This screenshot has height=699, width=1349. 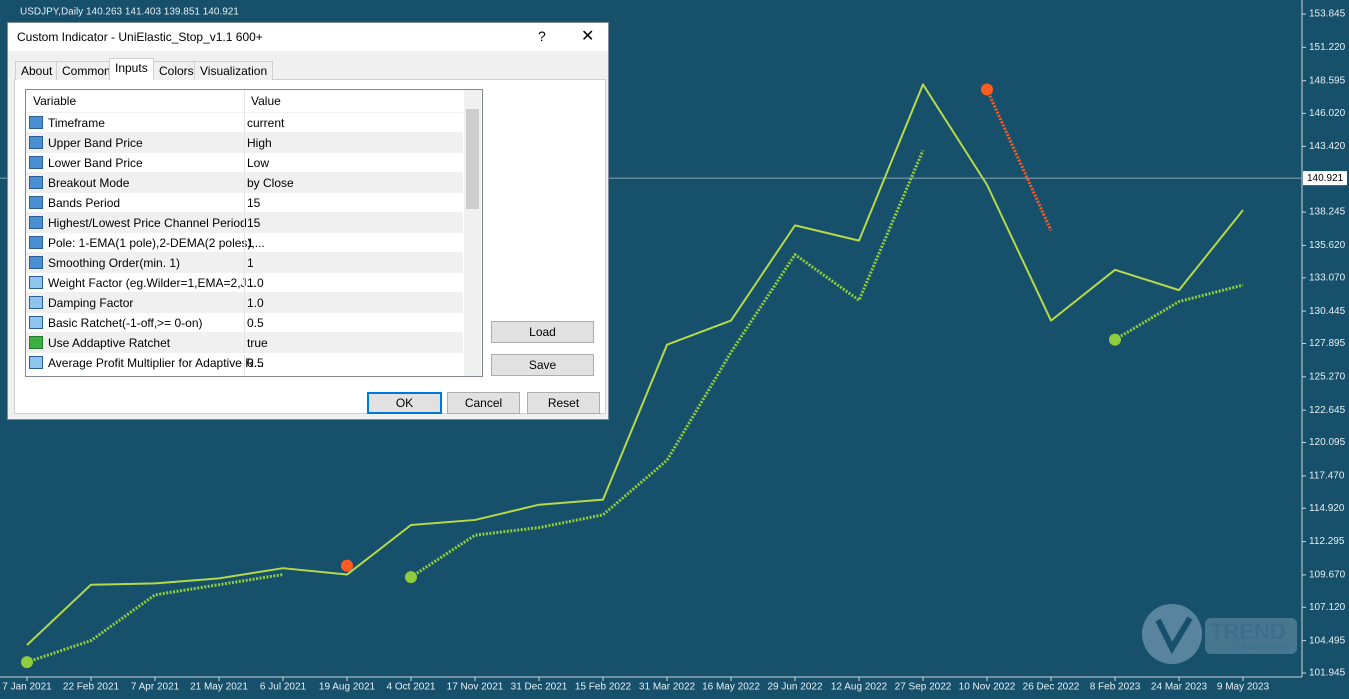 I want to click on x-tick-label: 26 Dec 2022, so click(x=1051, y=687).